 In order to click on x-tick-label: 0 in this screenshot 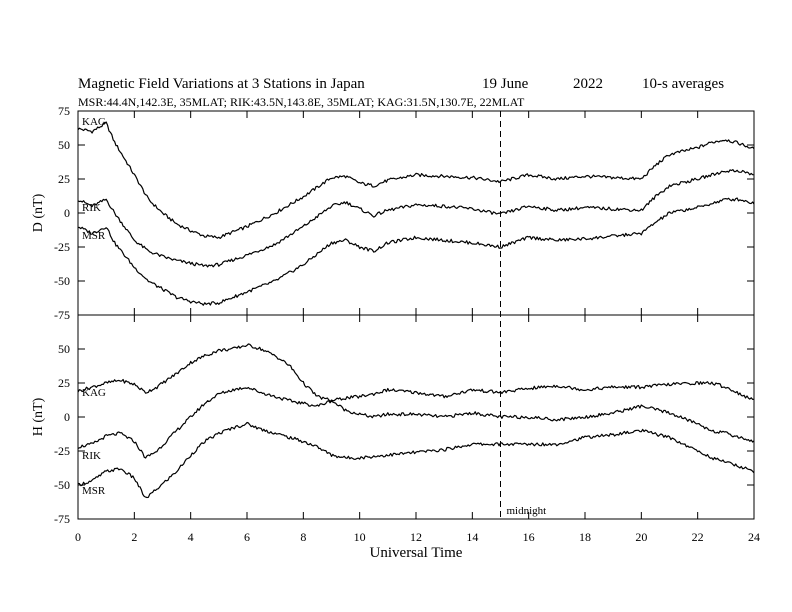, I will do `click(78, 537)`.